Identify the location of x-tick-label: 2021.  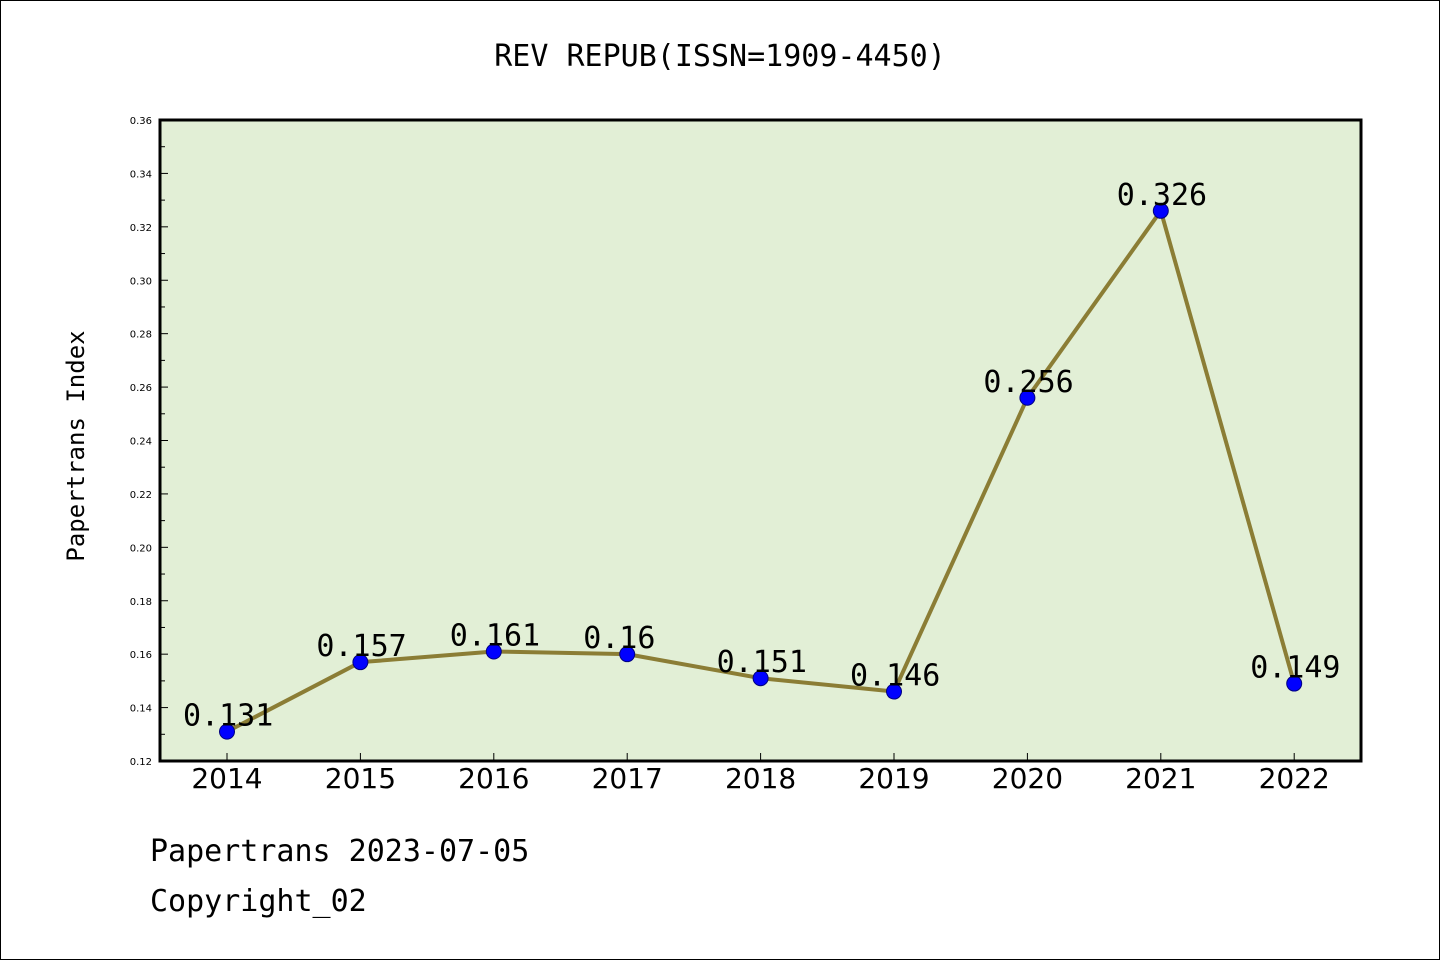
(1160, 778).